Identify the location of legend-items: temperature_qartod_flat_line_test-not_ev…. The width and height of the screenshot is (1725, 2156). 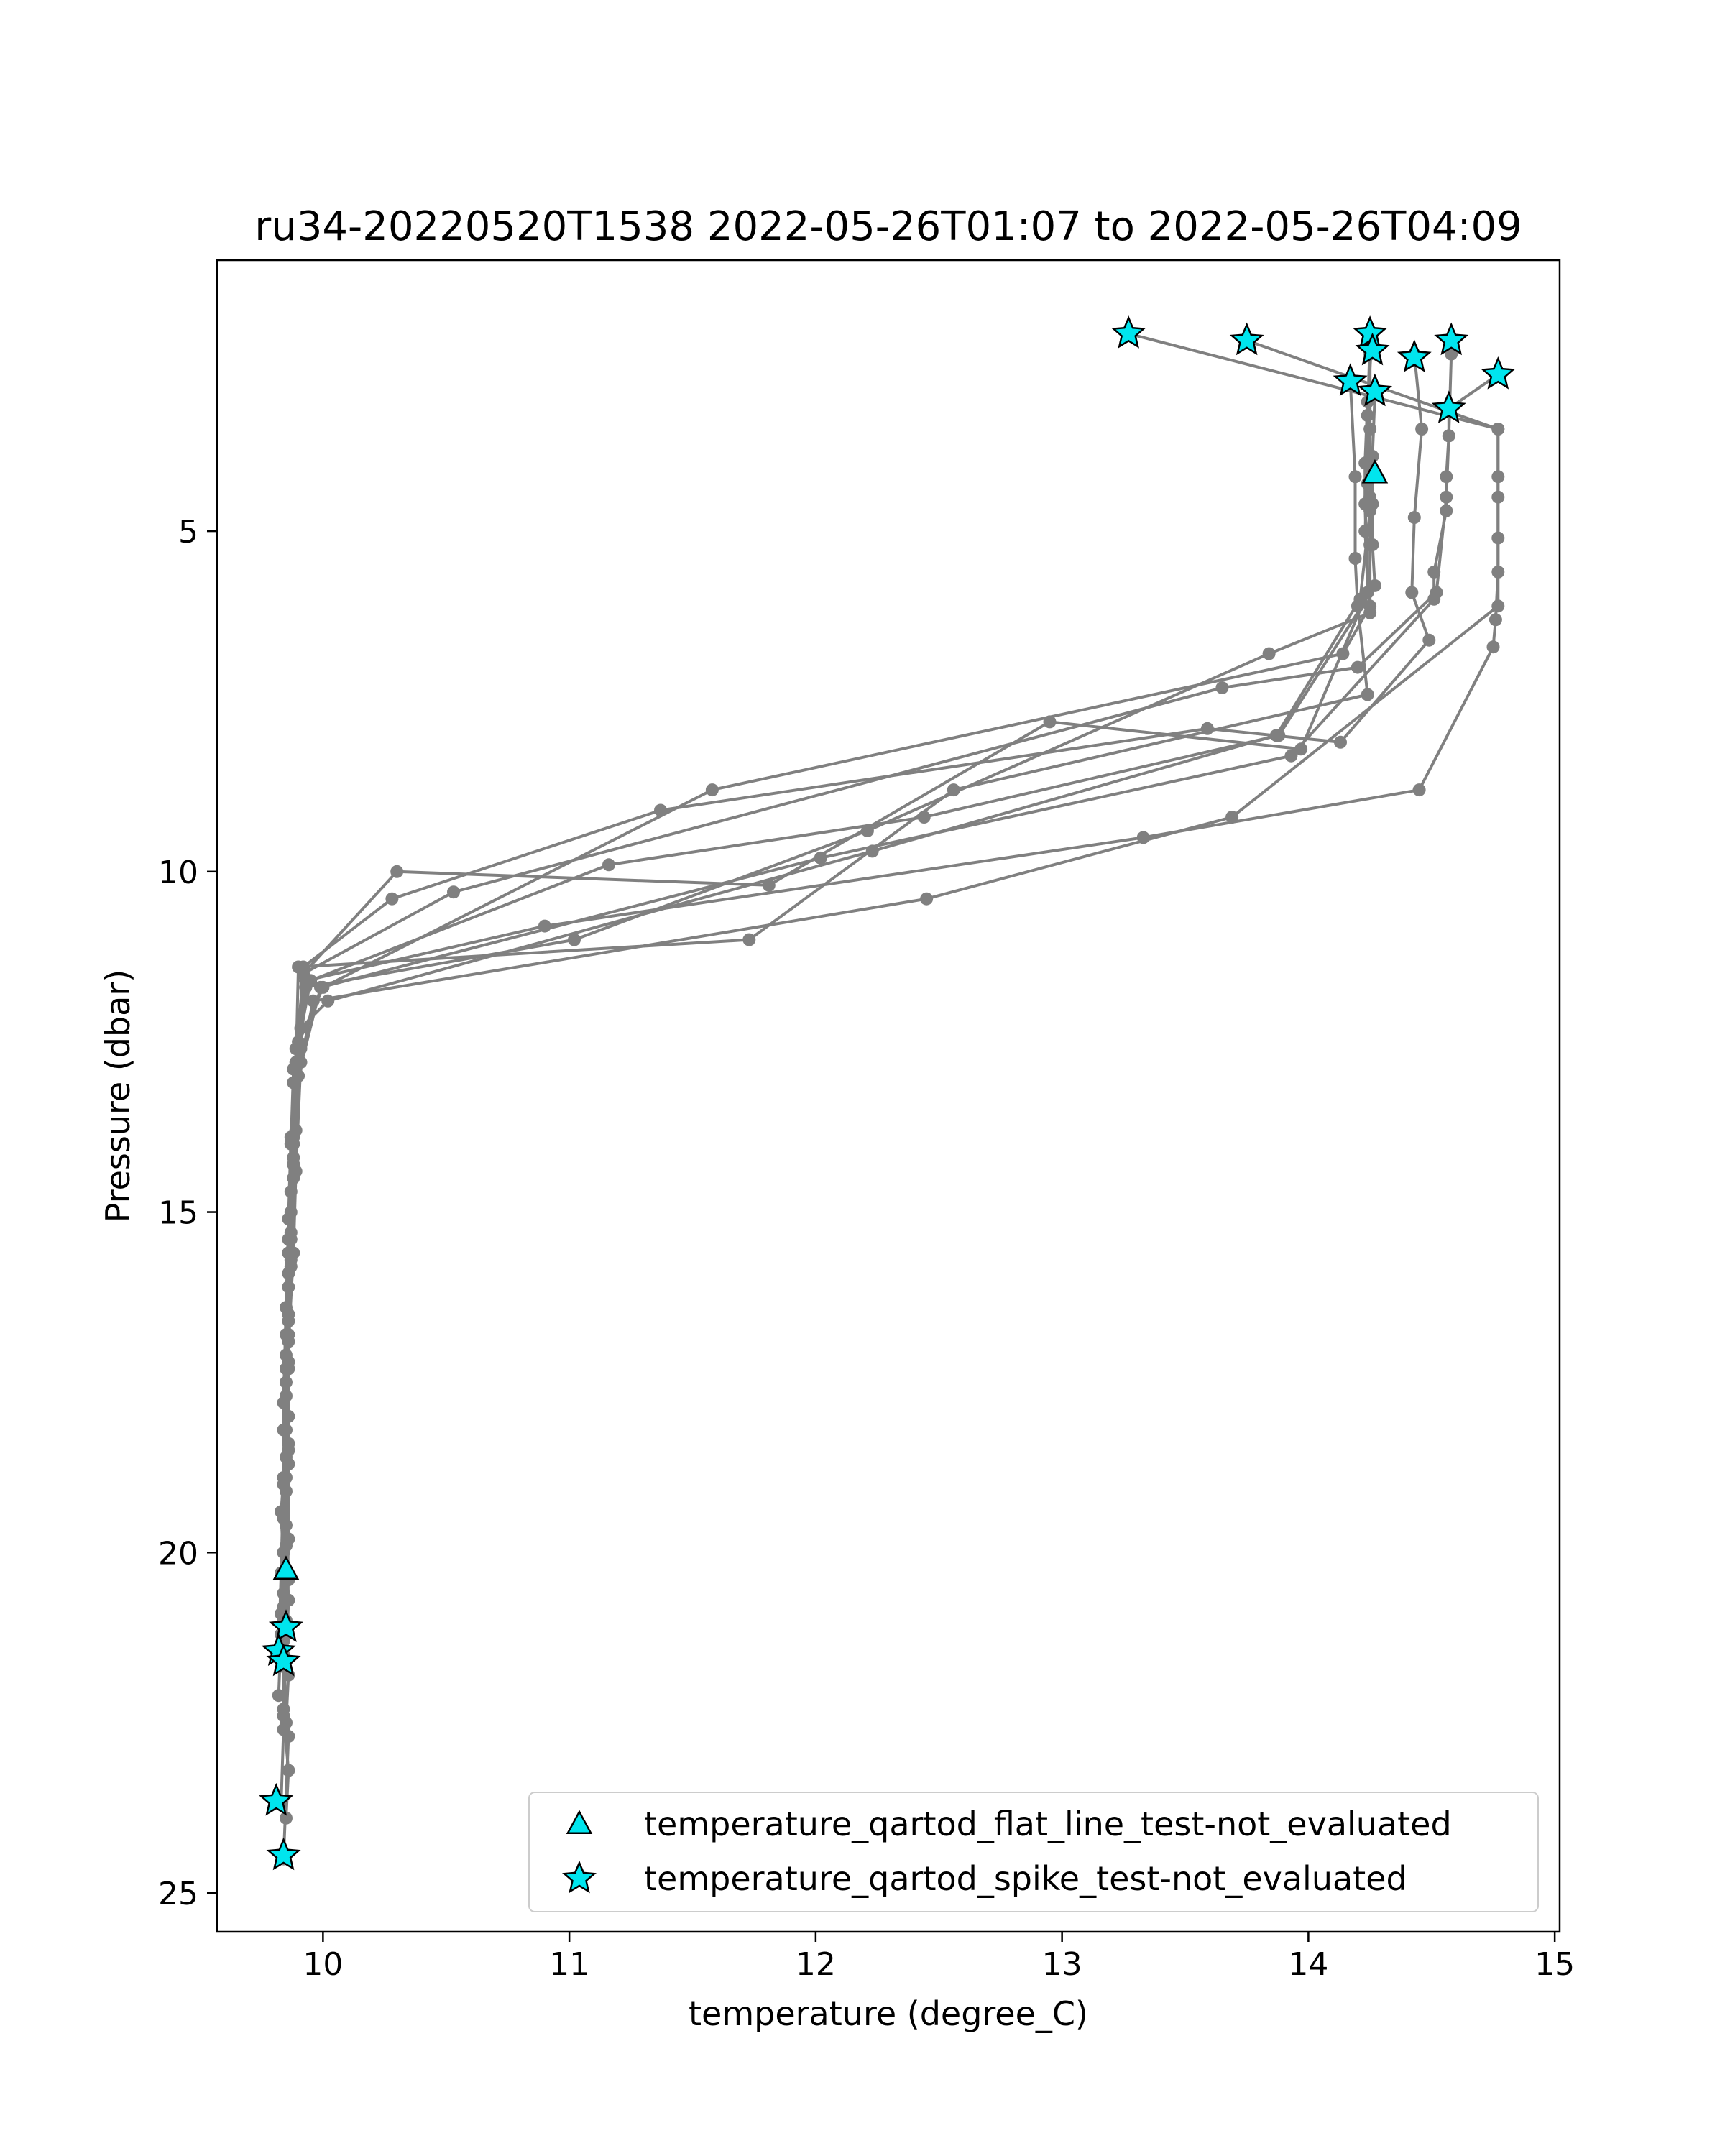
(1007, 1851).